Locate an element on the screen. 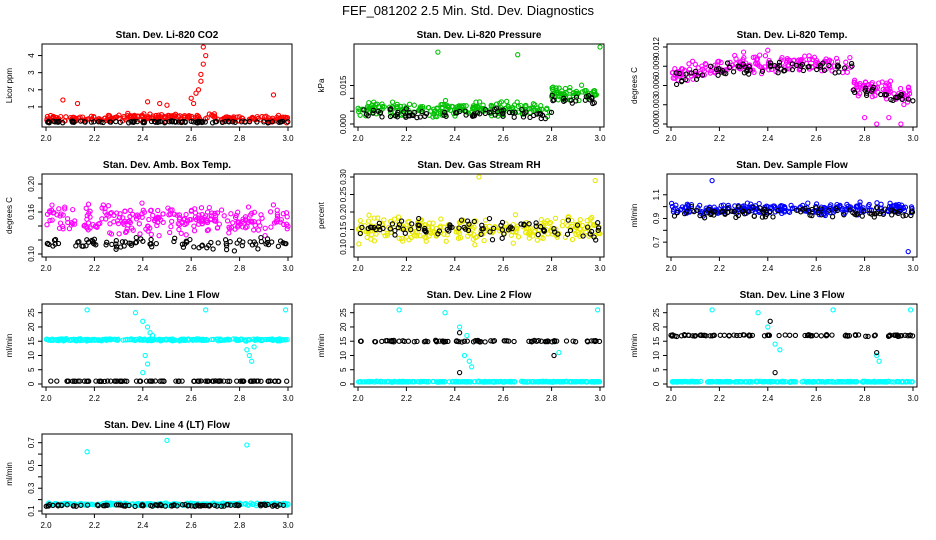 The width and height of the screenshot is (936, 540). y-tick-label: 5 is located at coordinates (343, 369).